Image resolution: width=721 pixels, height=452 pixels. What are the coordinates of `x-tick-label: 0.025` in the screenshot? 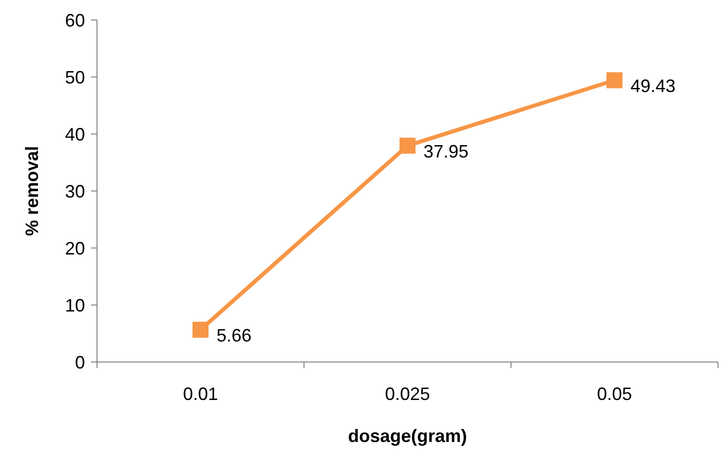 It's located at (407, 394).